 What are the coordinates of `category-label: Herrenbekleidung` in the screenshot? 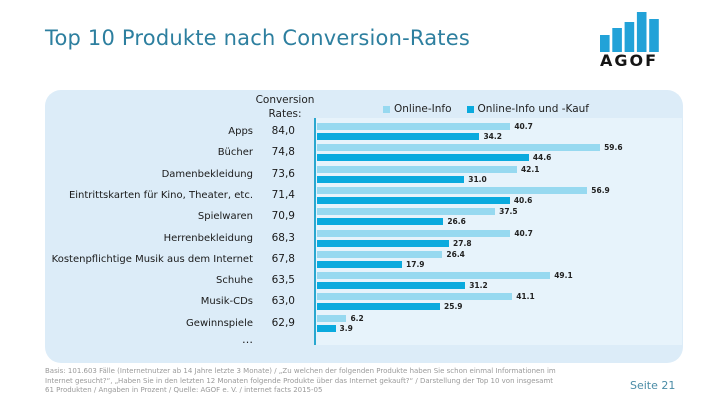 It's located at (208, 238).